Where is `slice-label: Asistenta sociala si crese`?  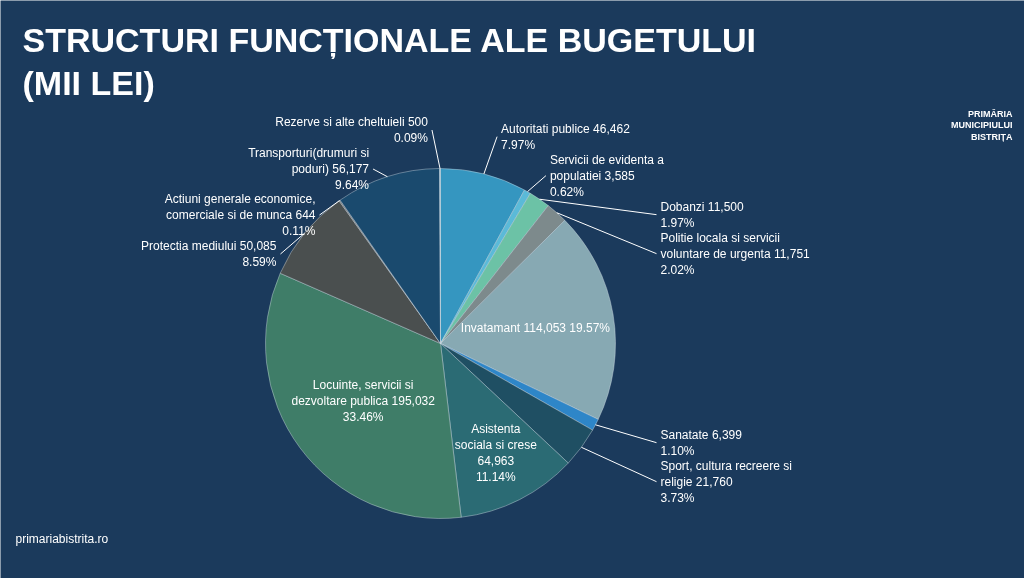 slice-label: Asistenta sociala si crese is located at coordinates (496, 436).